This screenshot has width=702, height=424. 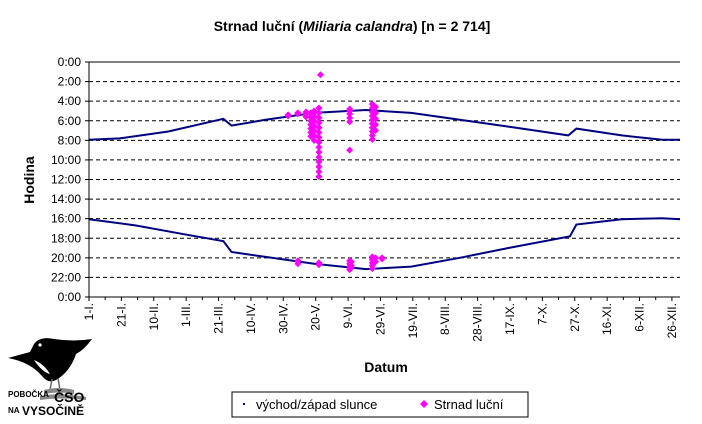 I want to click on x-tick-label: 30-IV., so click(x=283, y=318).